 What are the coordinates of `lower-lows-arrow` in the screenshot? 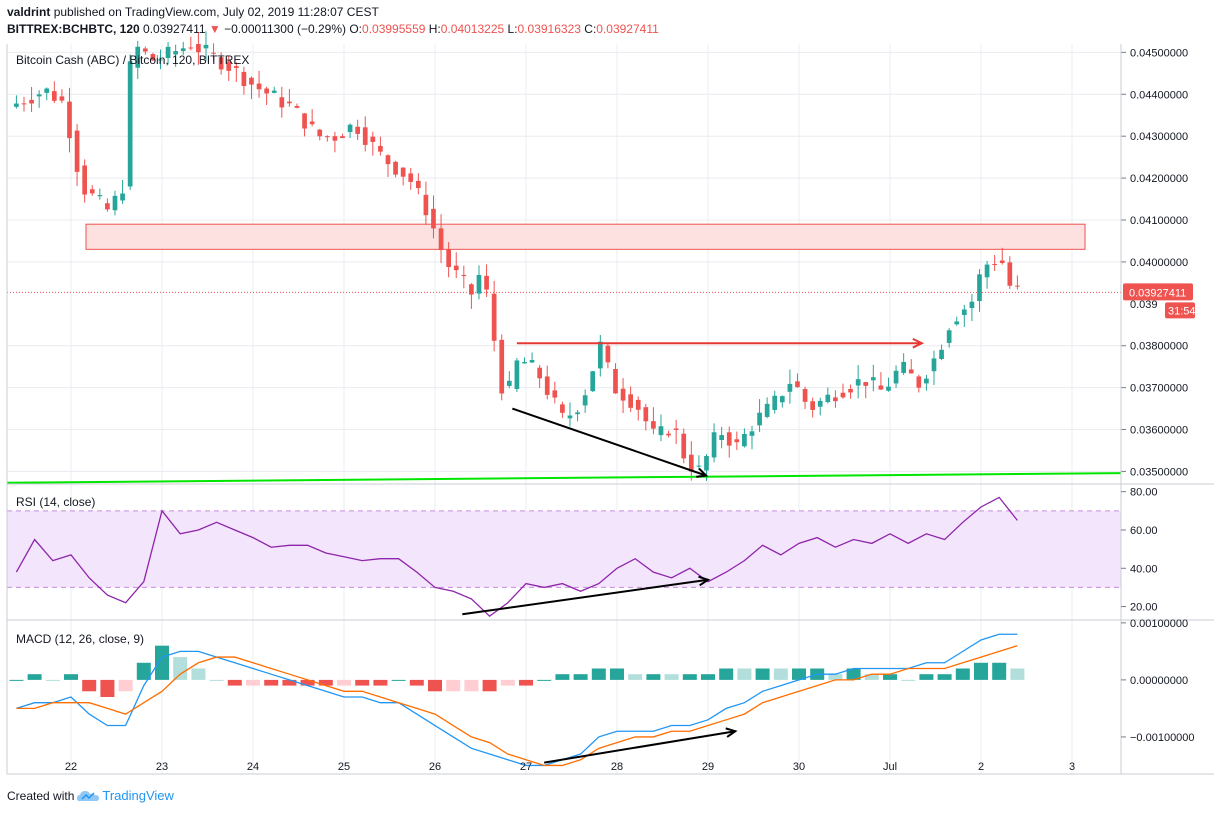 It's located at (610, 442).